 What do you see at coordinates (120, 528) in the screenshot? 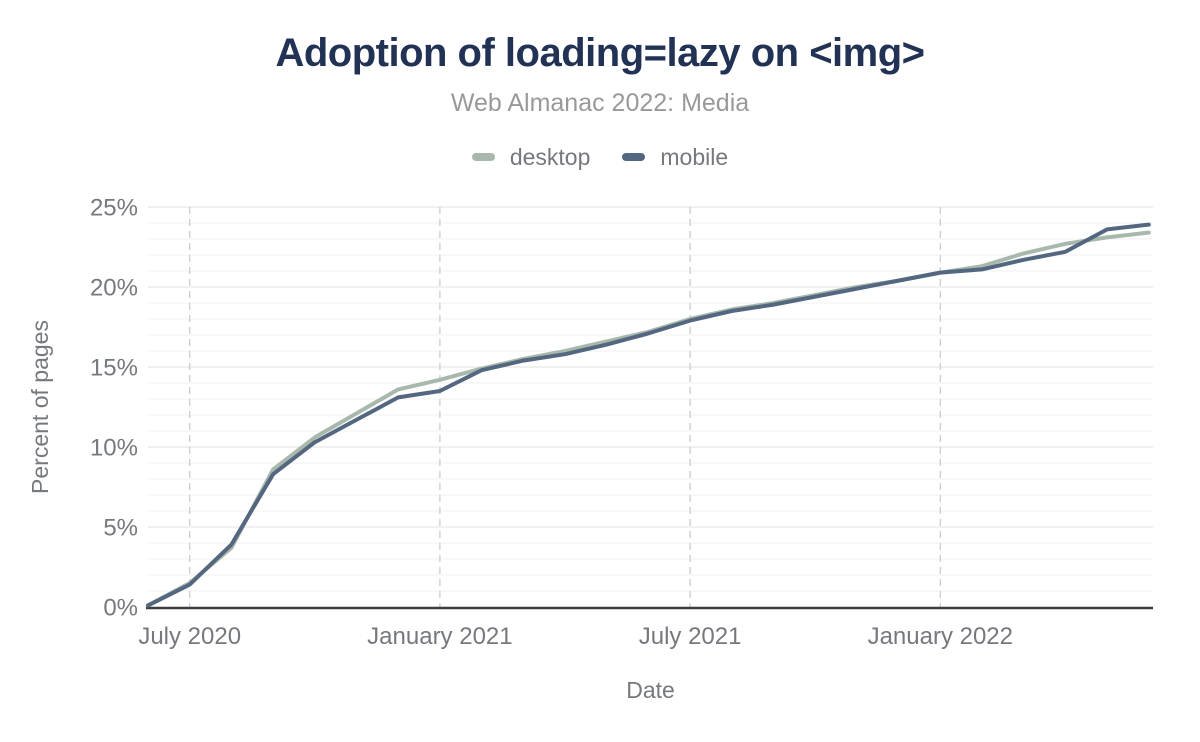
I see `y-tick-label: 5%` at bounding box center [120, 528].